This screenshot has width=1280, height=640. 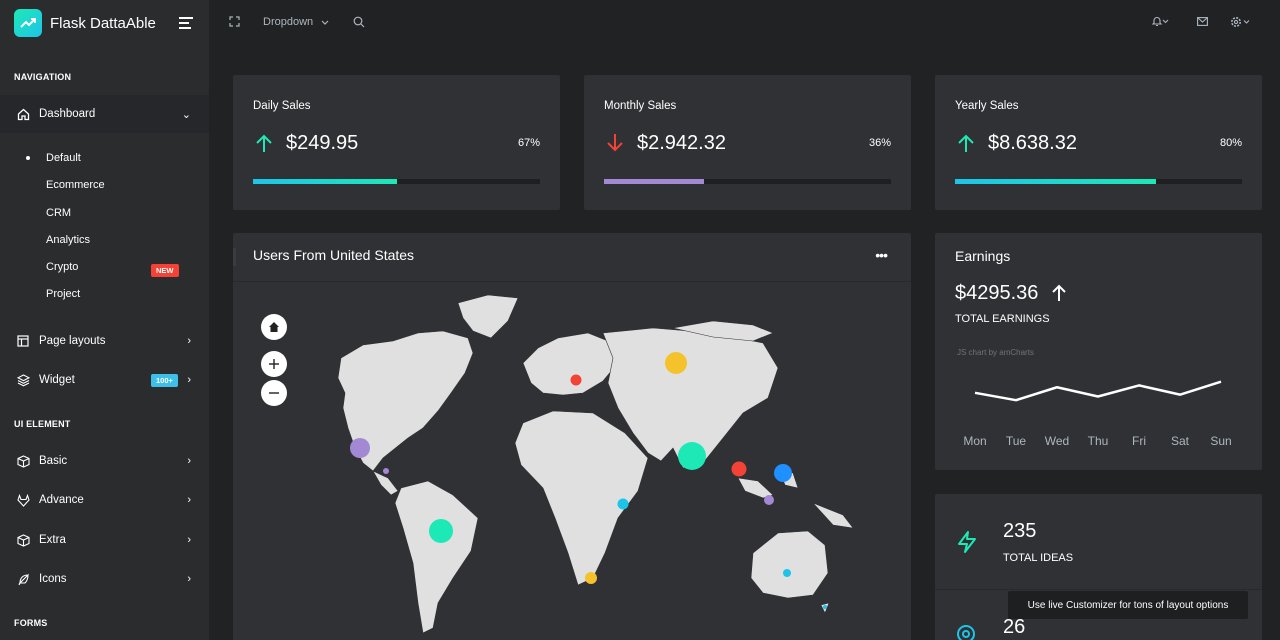 I want to click on x-tick-label: Tue, so click(x=1016, y=441).